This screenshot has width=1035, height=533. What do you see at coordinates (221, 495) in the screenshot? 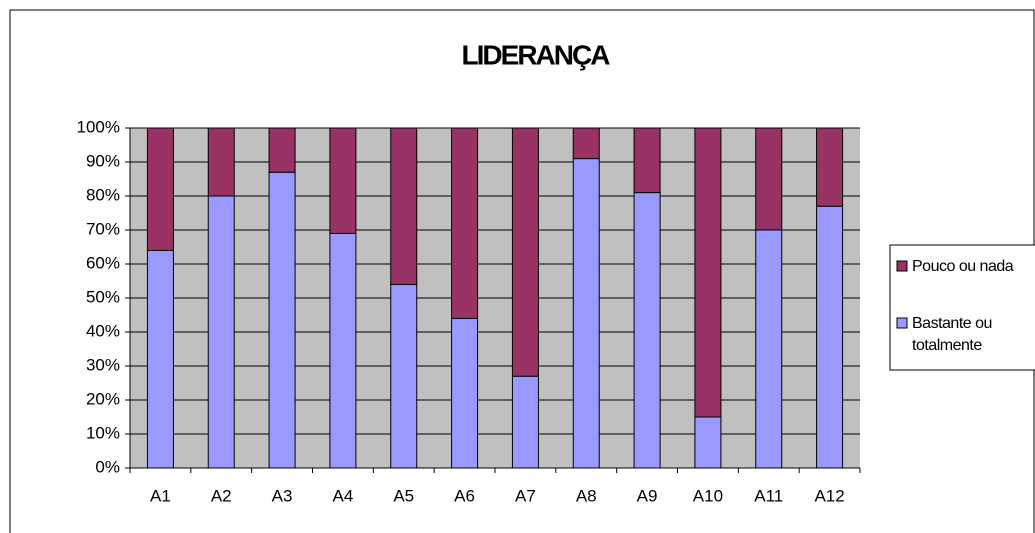
I see `x-tick-label: A2` at bounding box center [221, 495].